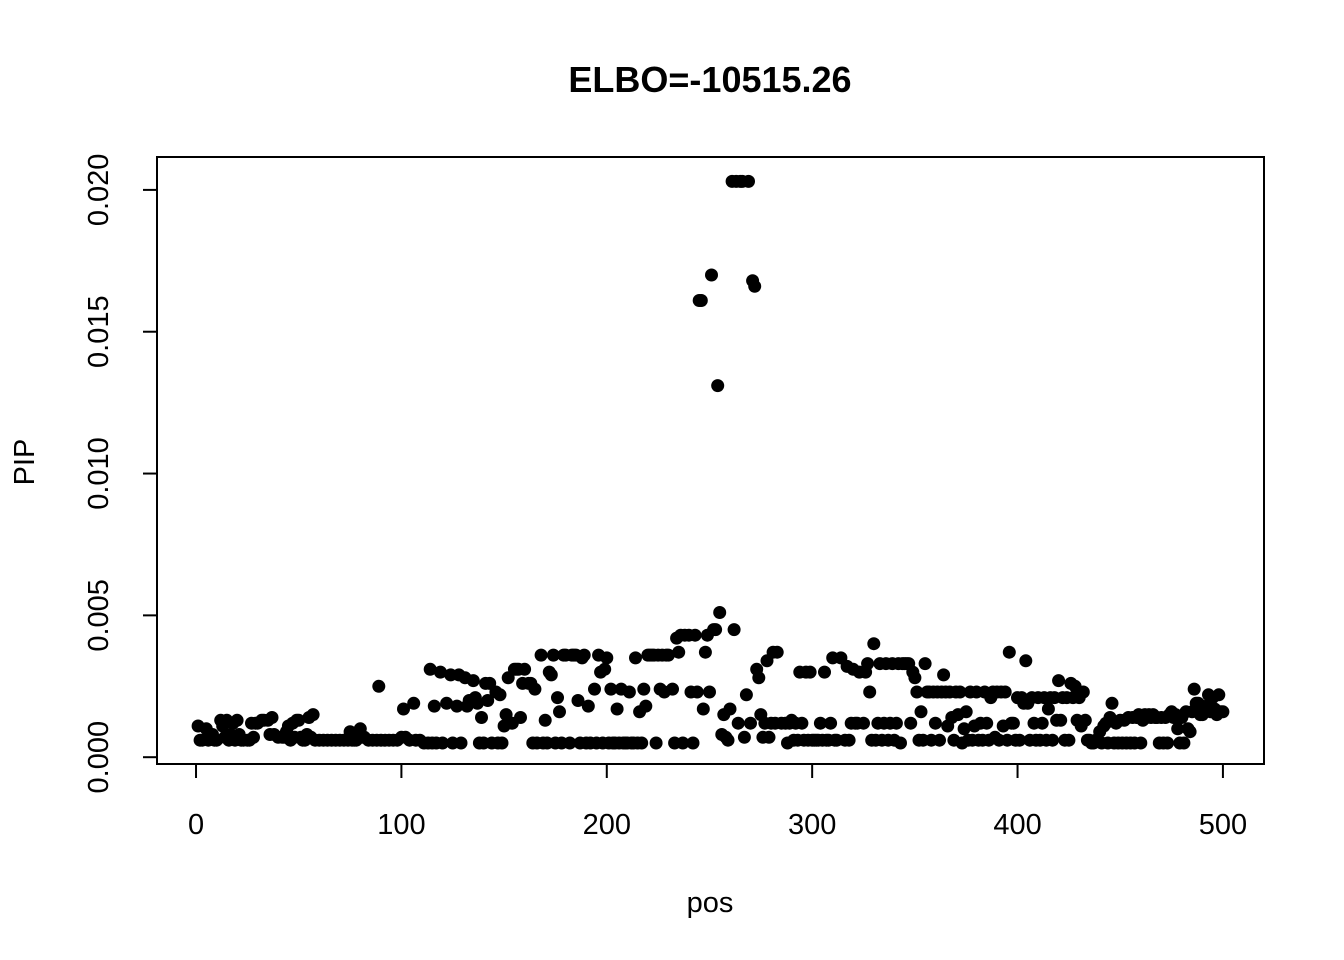 Image resolution: width=1344 pixels, height=960 pixels. I want to click on x-axis-label: pos, so click(710, 903).